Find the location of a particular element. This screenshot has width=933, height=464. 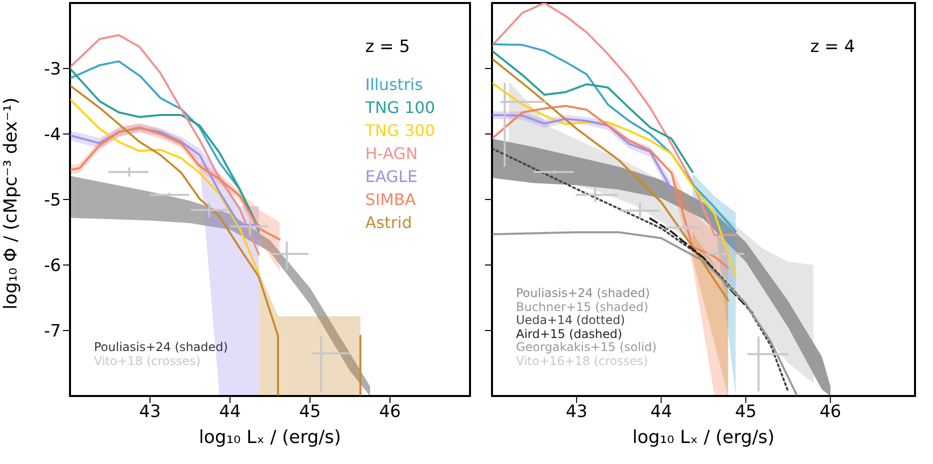

y-tick-label: -6 is located at coordinates (52, 266).